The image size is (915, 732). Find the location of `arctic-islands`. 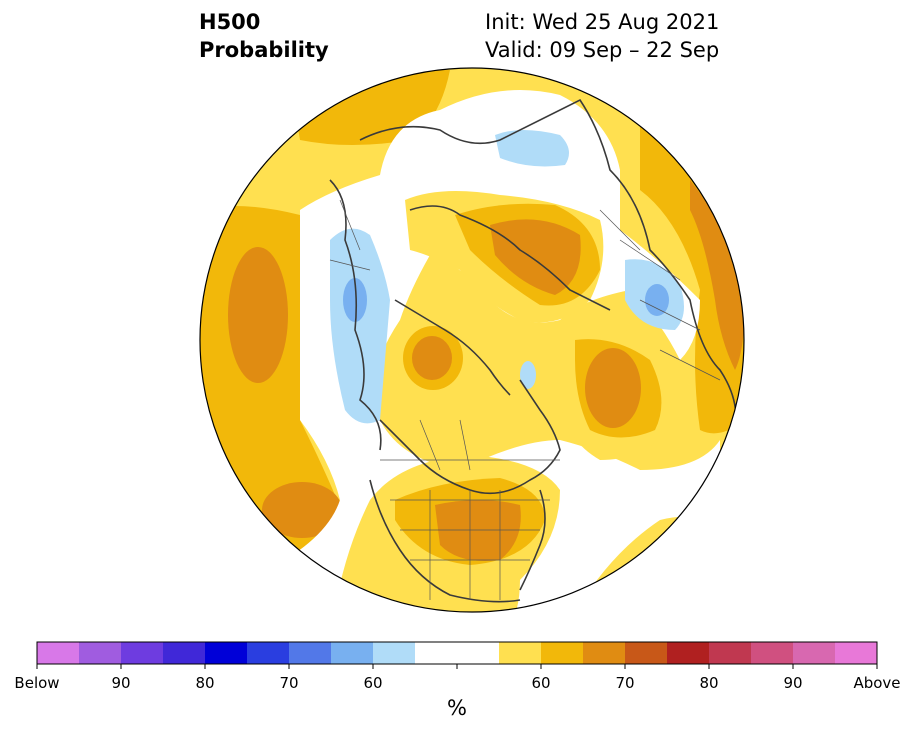

arctic-islands is located at coordinates (452, 347).